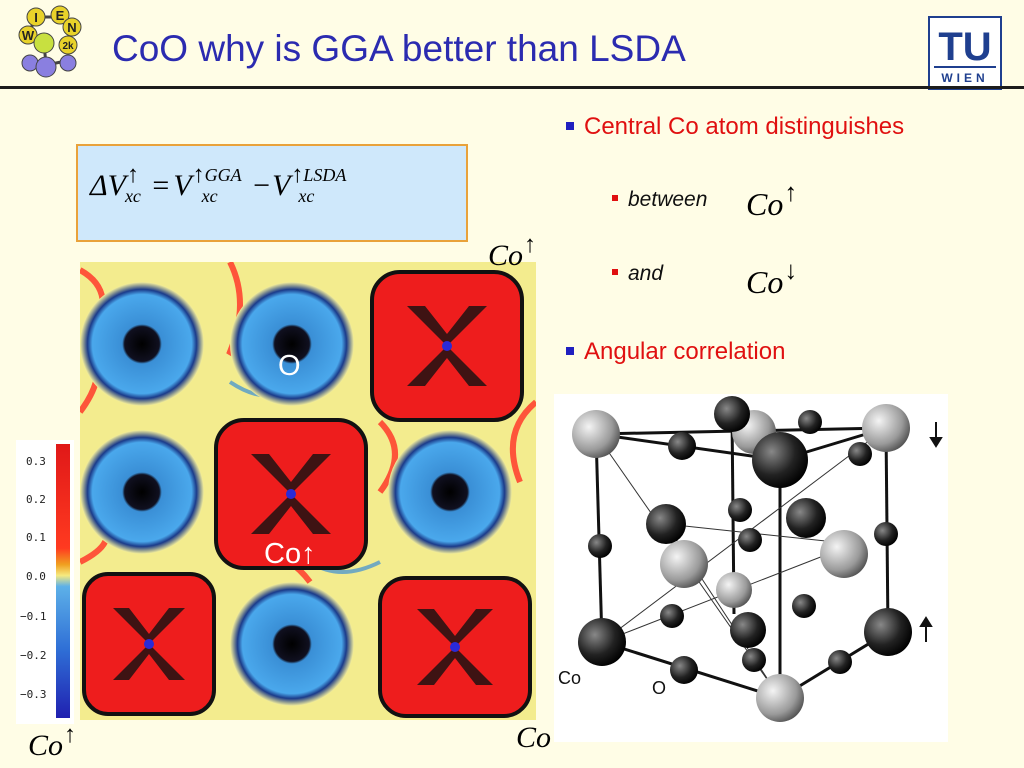 This screenshot has width=1024, height=768. I want to click on svg-text: 0.2, so click(36, 499).